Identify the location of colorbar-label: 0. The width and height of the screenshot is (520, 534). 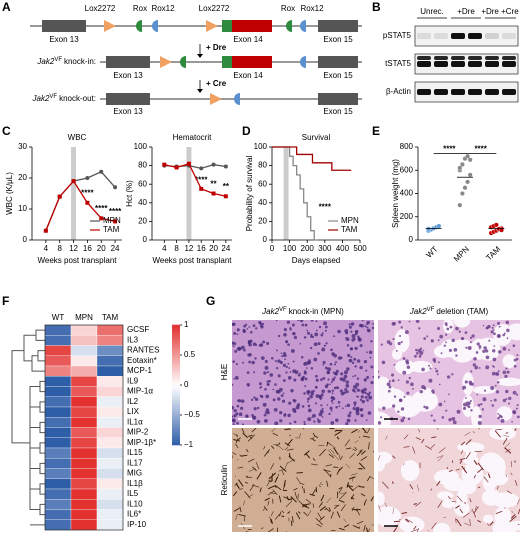
(186, 384).